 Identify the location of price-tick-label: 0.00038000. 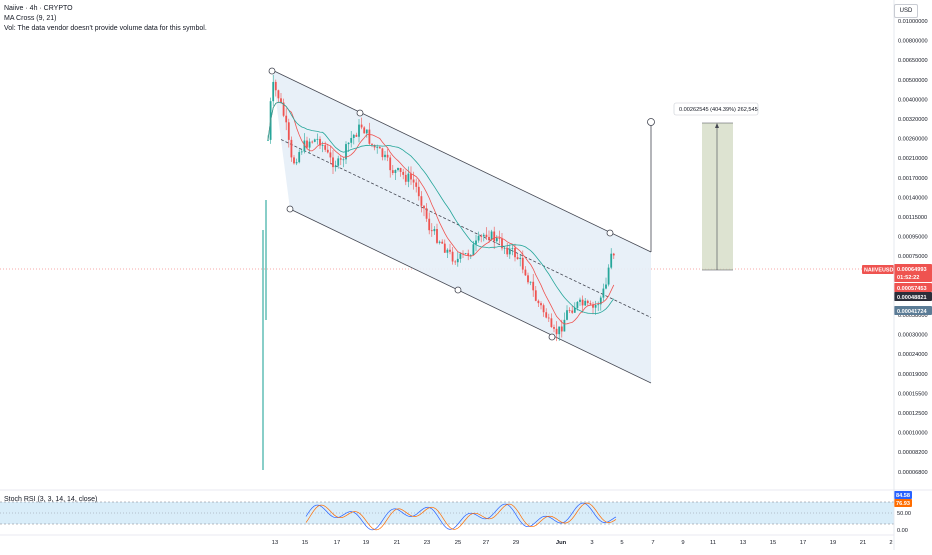
(913, 316).